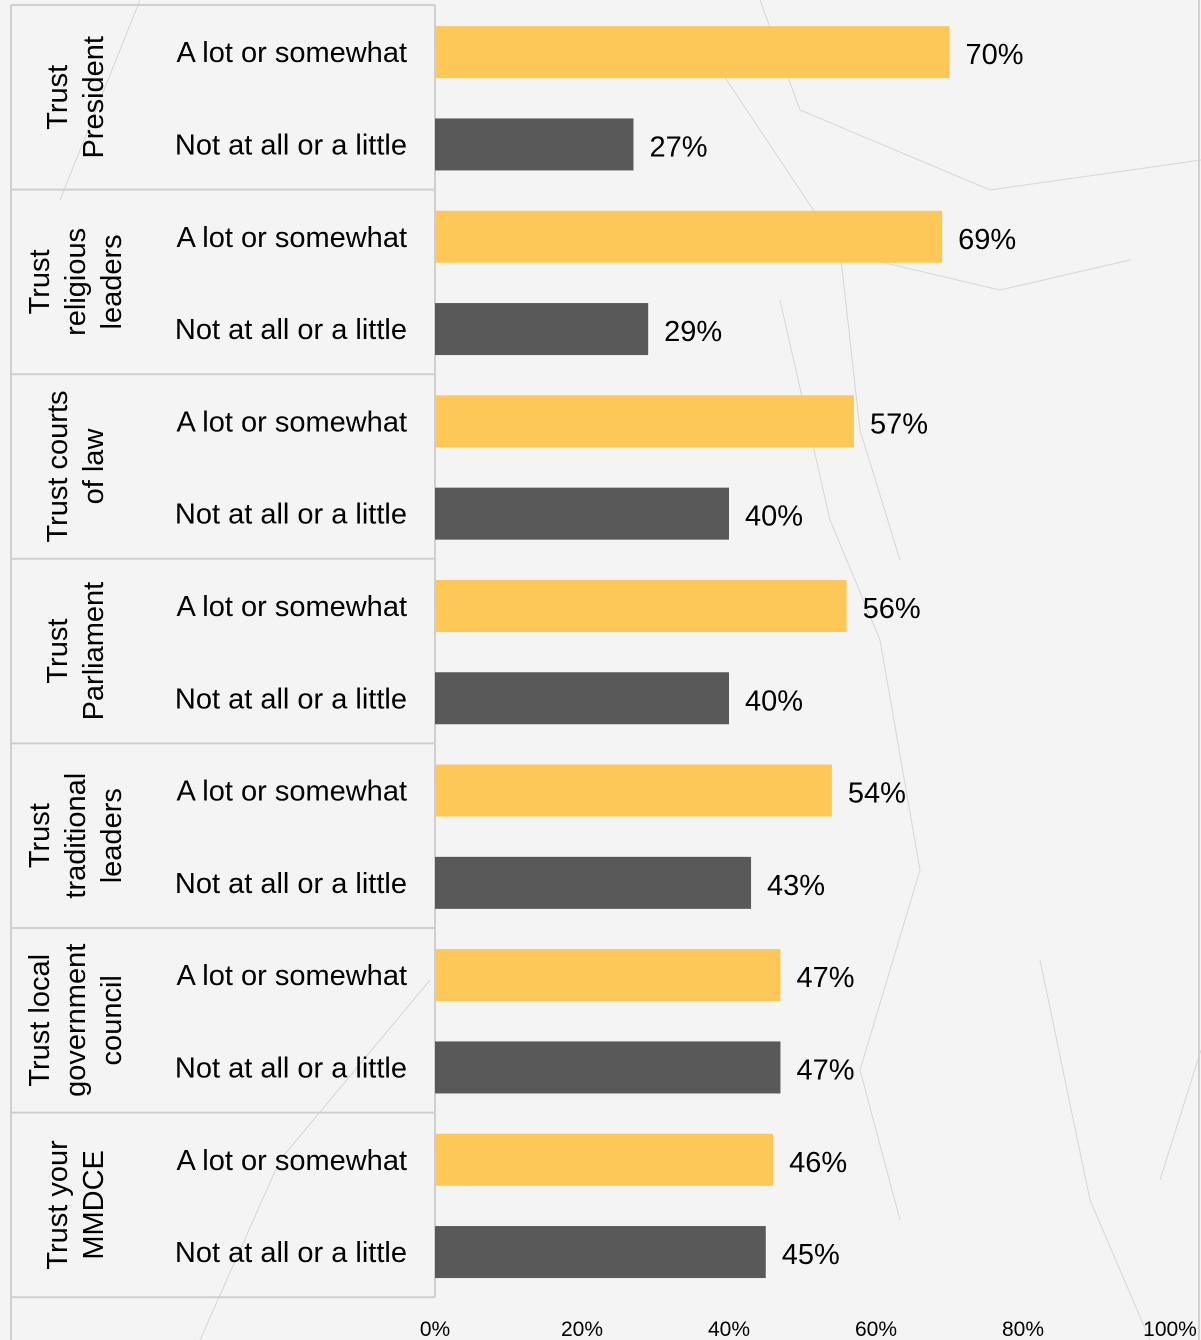  What do you see at coordinates (76, 466) in the screenshot?
I see `group-label: Trust courts of law` at bounding box center [76, 466].